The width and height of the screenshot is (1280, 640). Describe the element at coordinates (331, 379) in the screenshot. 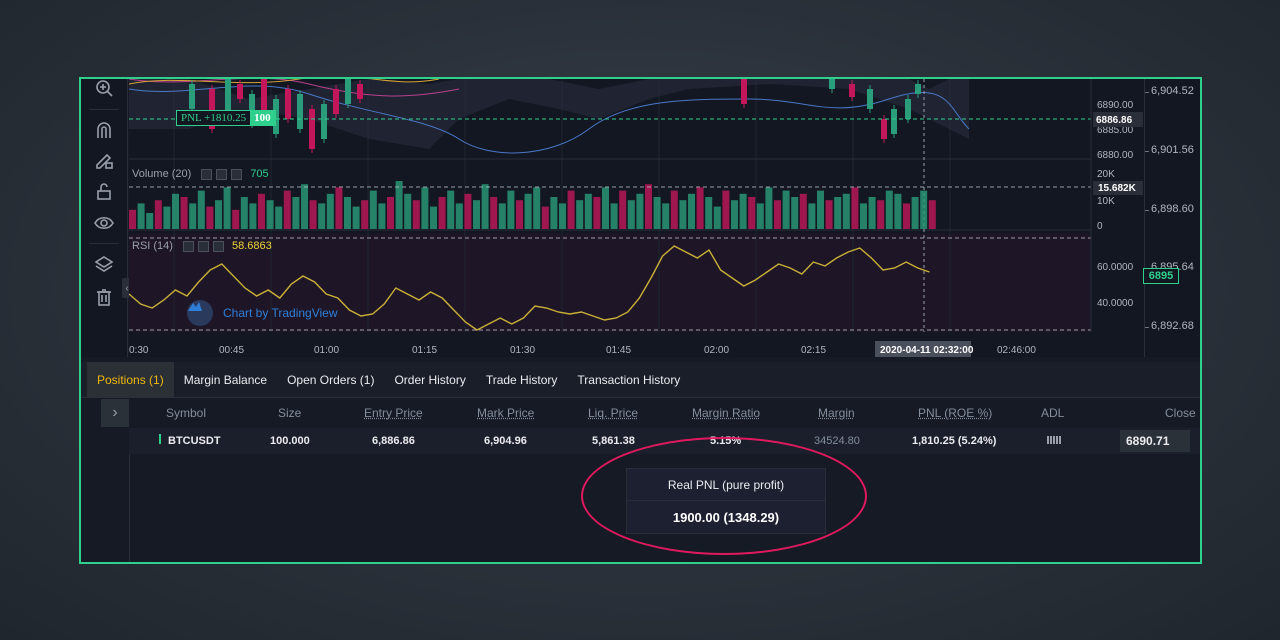

I see `tab-open-orders: Open Orders (1)` at that location.